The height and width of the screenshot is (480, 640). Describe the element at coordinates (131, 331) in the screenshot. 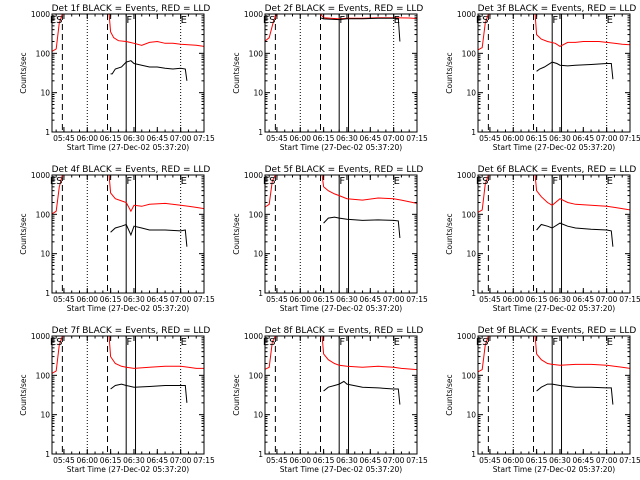

I see `panel-title: Det 7f BLACK = Events, RED = LLD` at that location.